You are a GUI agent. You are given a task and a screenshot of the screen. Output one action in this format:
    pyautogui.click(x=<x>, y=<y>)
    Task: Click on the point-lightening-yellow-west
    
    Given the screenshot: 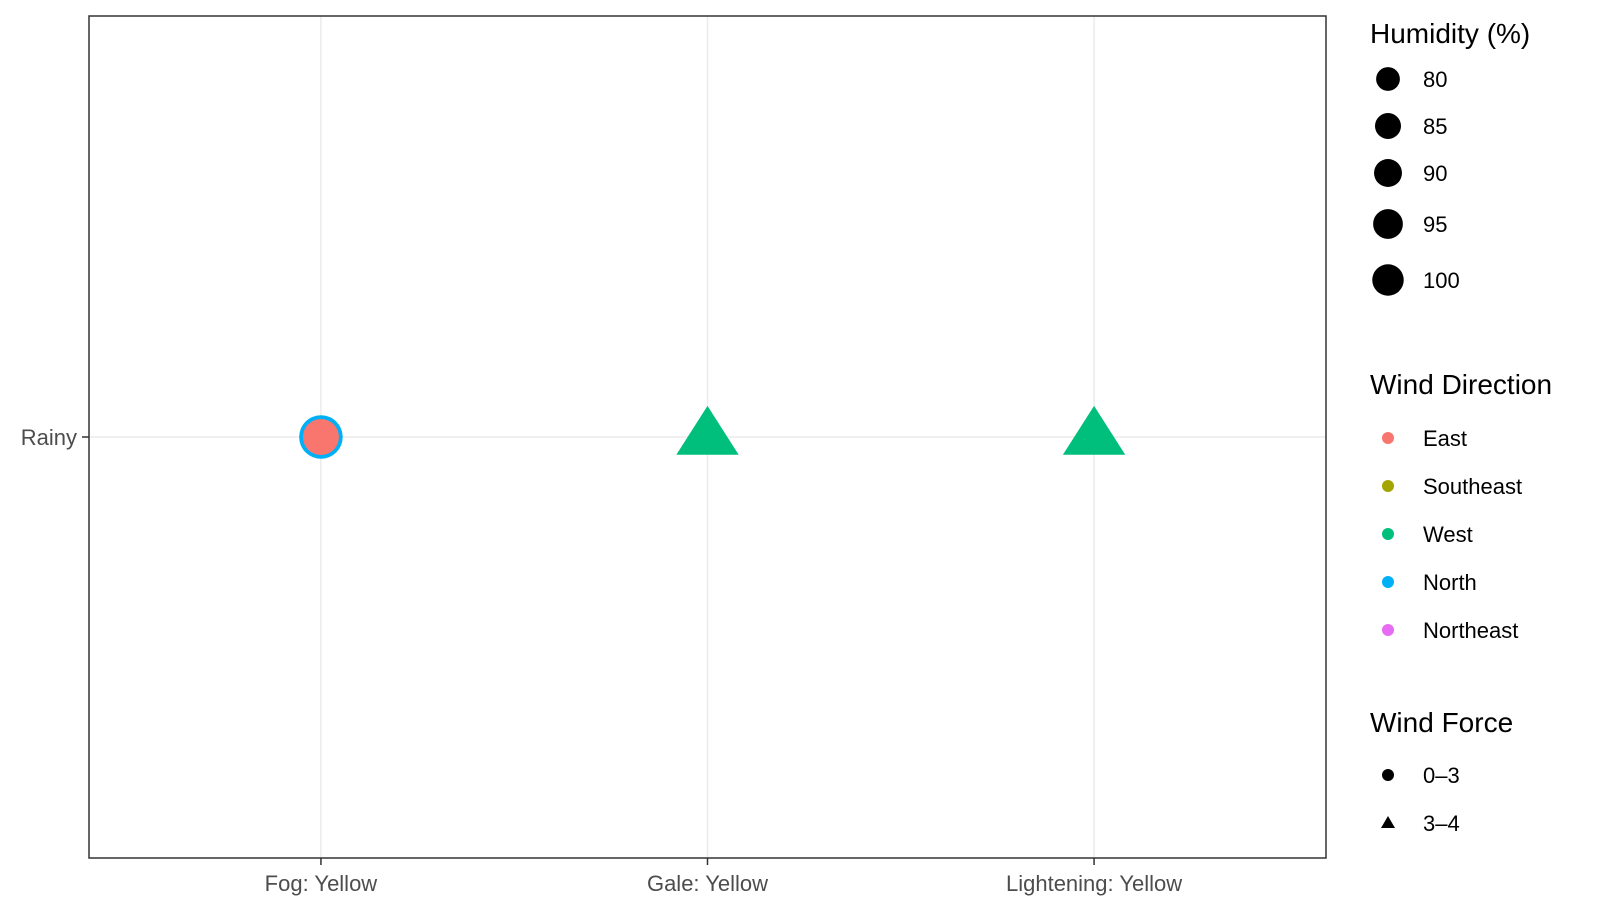 What is the action you would take?
    pyautogui.click(x=1094, y=430)
    